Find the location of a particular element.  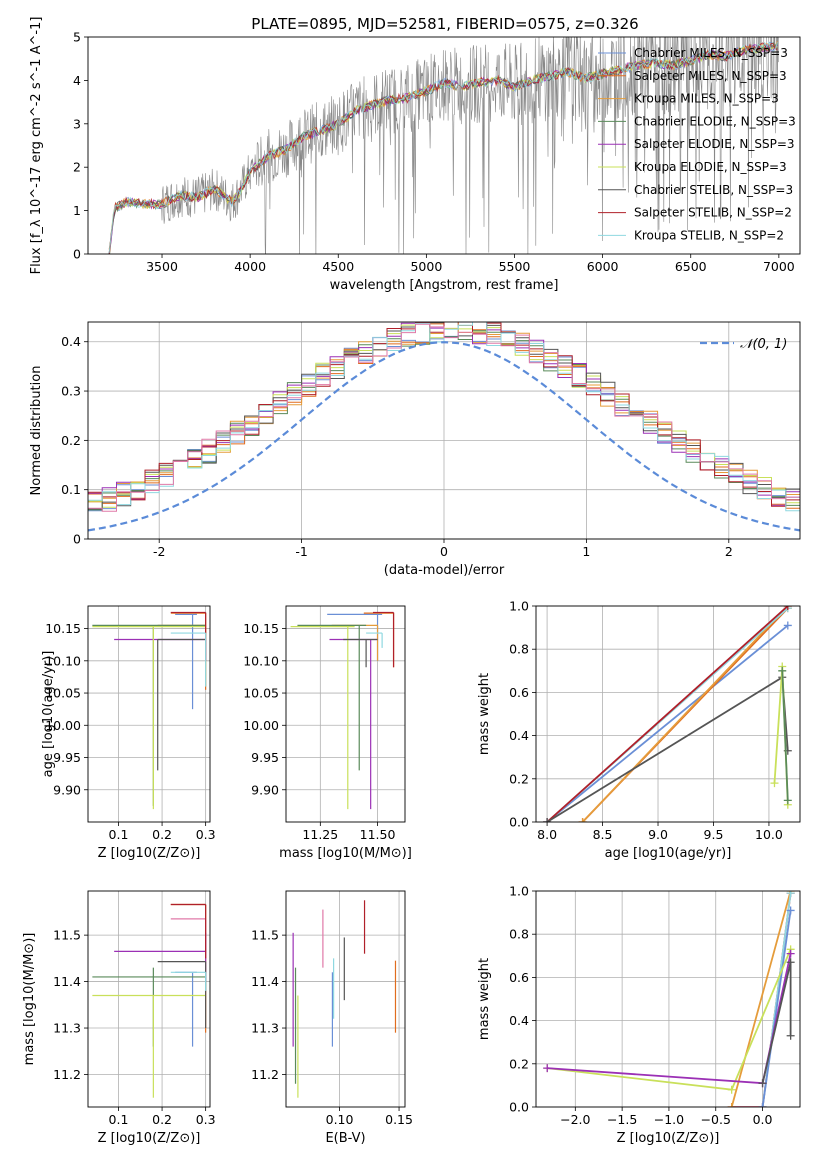

y-tick-label: 0.8 is located at coordinates (519, 934).